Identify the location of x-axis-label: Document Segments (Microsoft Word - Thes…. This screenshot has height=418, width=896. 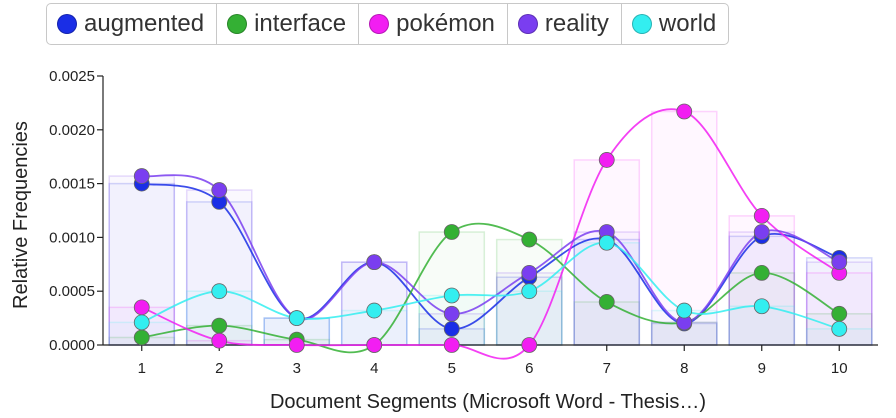
(488, 402).